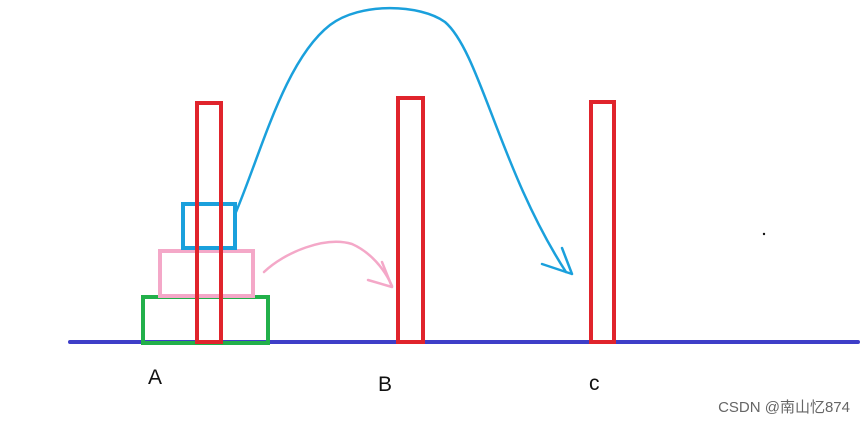  I want to click on move-arrow-medium-to-b, so click(328, 264).